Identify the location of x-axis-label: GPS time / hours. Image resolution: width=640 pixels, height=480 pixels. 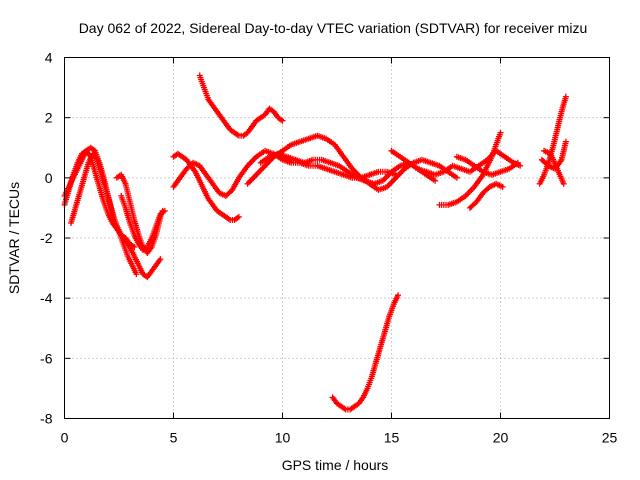
(335, 465).